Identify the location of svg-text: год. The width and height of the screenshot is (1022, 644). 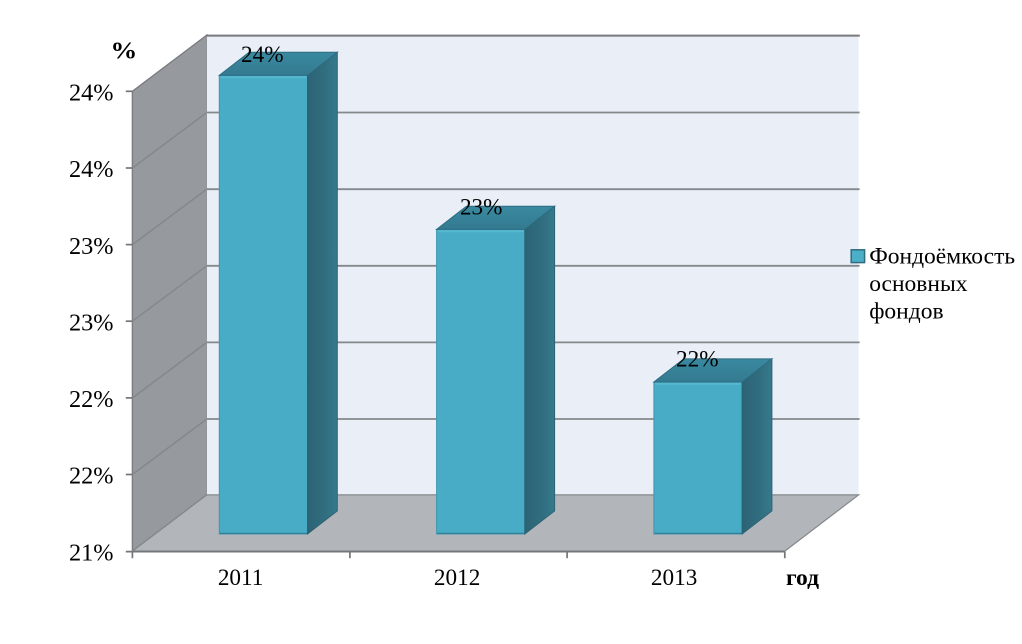
(802, 578).